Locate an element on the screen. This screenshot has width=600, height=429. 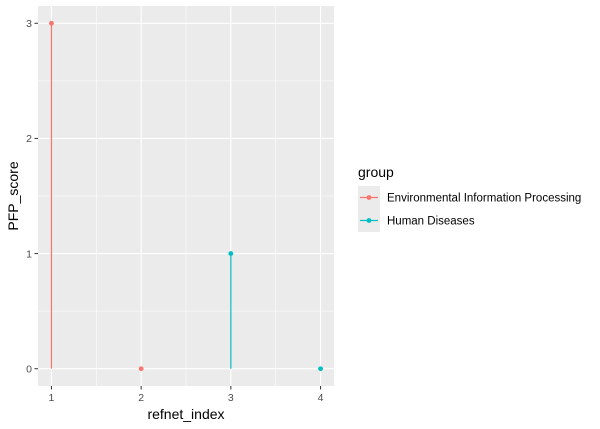
y-tick-label: 3 is located at coordinates (29, 24).